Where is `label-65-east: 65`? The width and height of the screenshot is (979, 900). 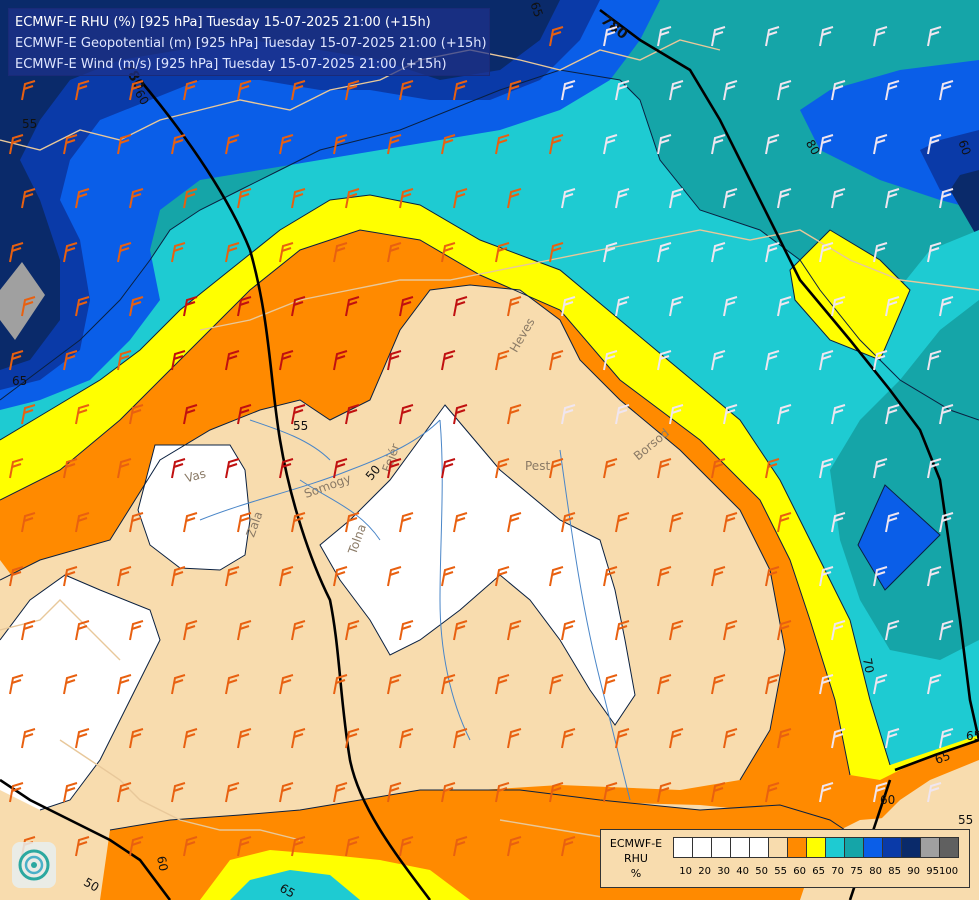 label-65-east: 65 is located at coordinates (942, 758).